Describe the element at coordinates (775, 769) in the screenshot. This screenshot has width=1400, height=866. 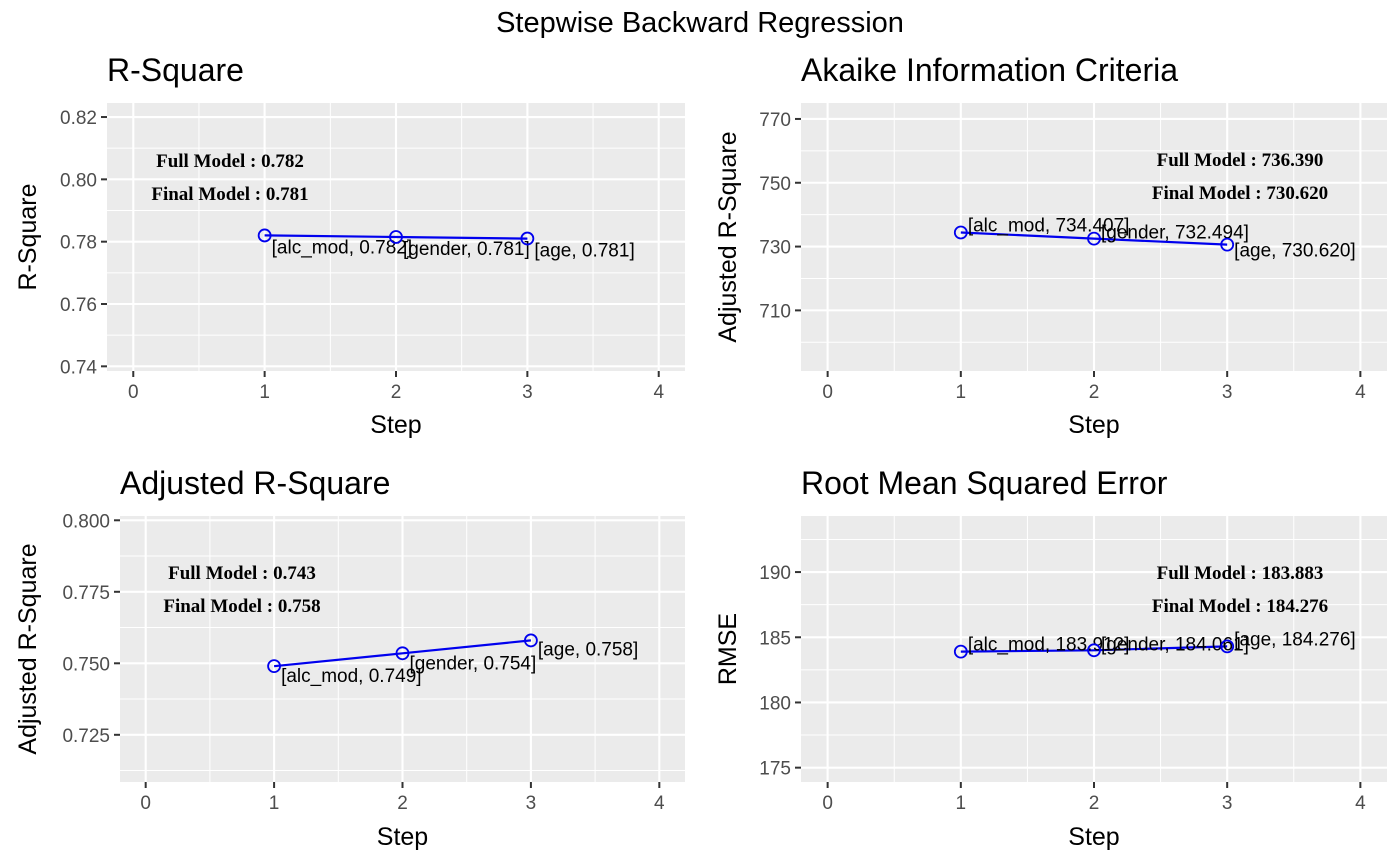
I see `y-tick-label: 175` at that location.